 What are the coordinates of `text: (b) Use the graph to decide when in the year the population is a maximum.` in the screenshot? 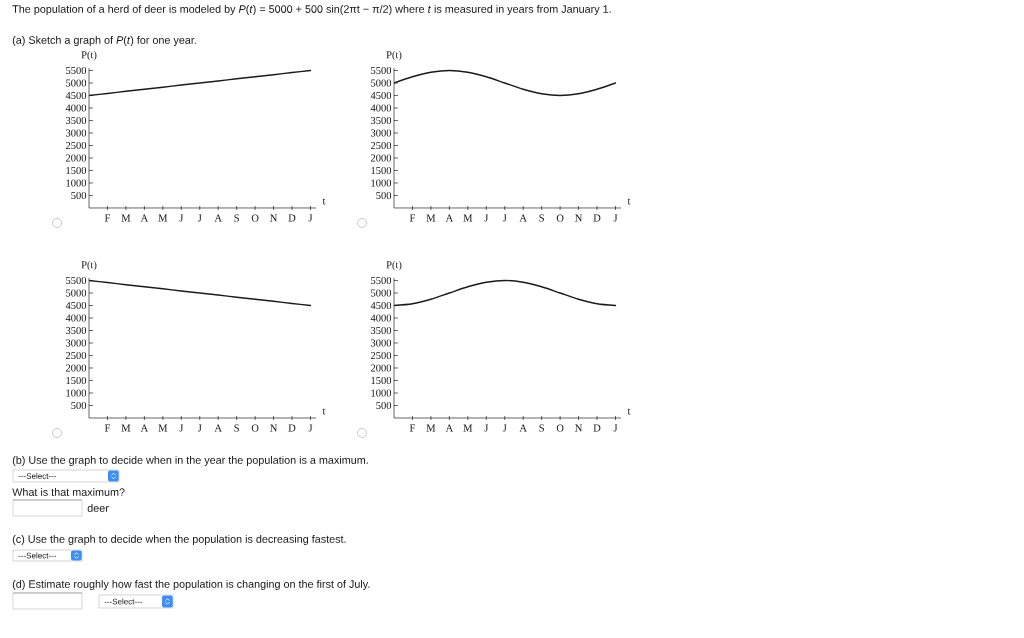 It's located at (190, 461).